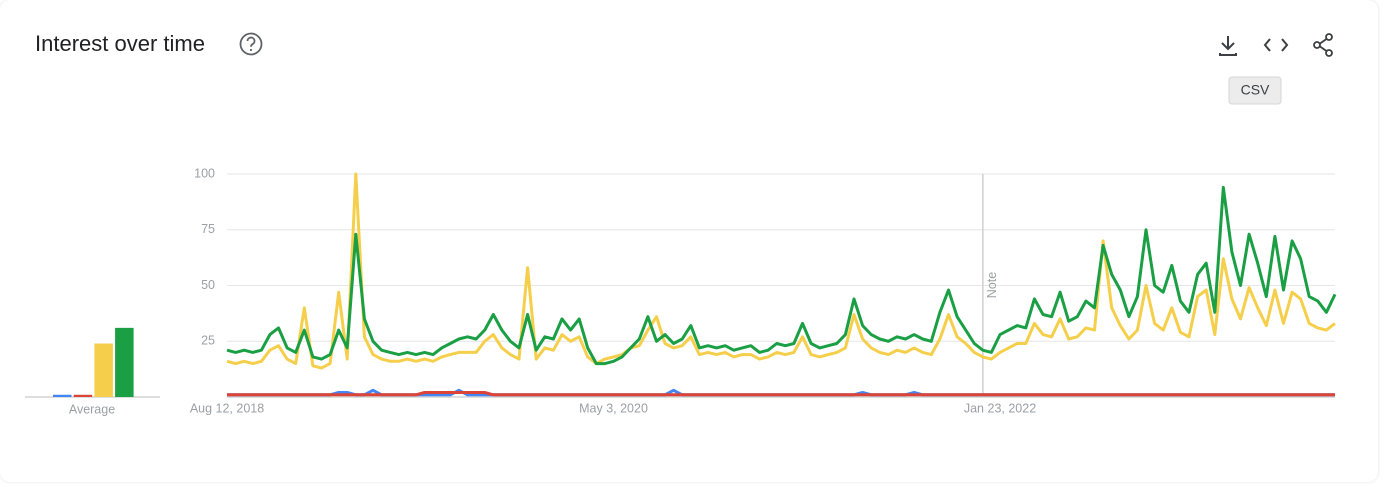  What do you see at coordinates (204, 173) in the screenshot?
I see `y-tick-label: 100` at bounding box center [204, 173].